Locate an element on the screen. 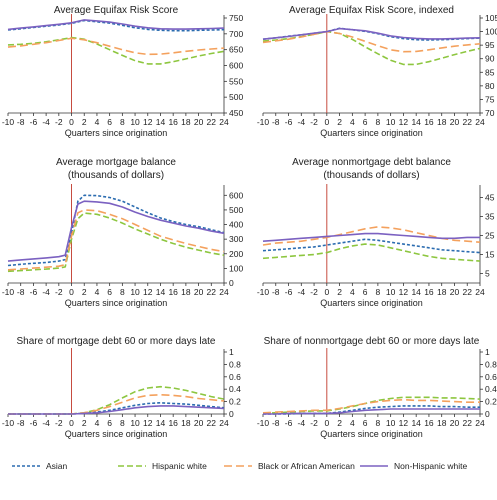 The height and width of the screenshot is (500, 497). series-line-asian is located at coordinates (371, 246).